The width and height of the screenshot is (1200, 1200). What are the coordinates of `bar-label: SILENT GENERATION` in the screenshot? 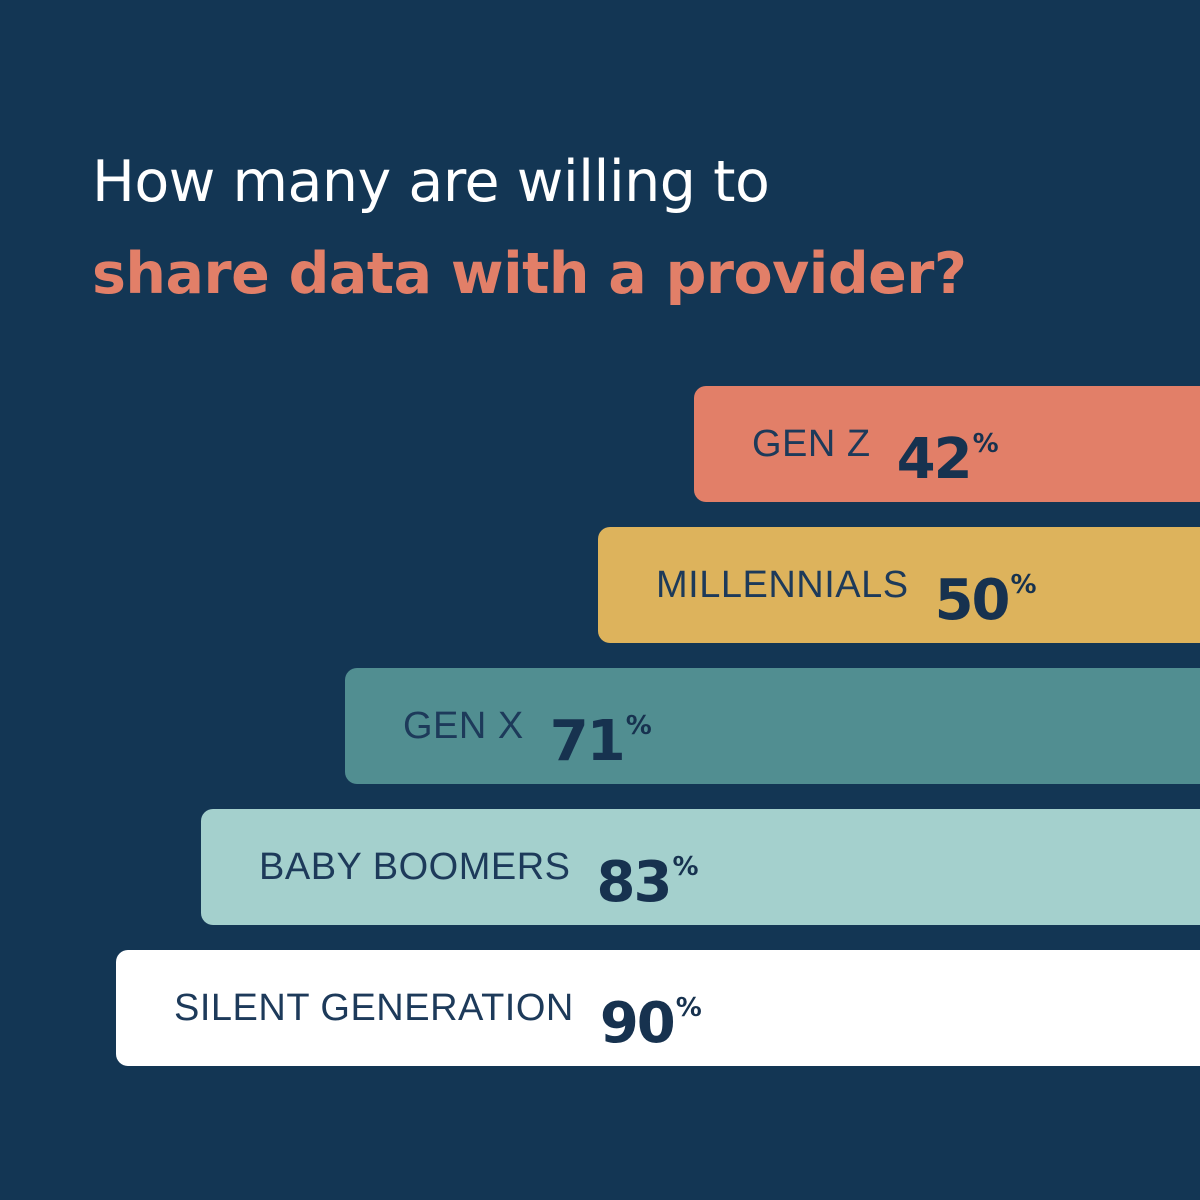 It's located at (374, 1008).